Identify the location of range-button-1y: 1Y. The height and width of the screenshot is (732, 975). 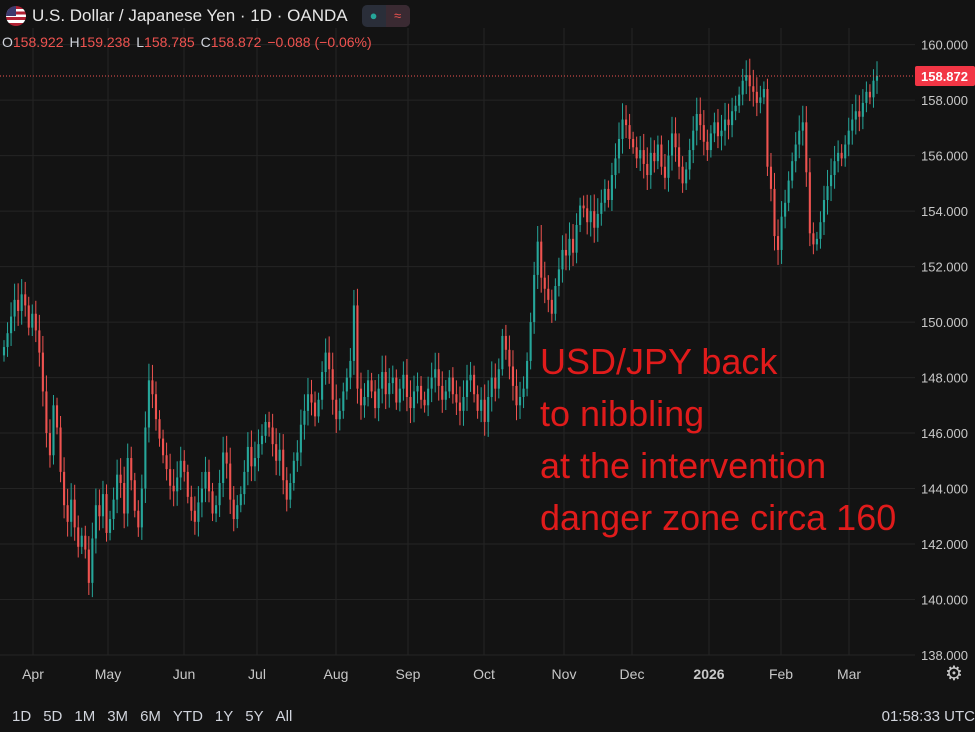
(224, 716).